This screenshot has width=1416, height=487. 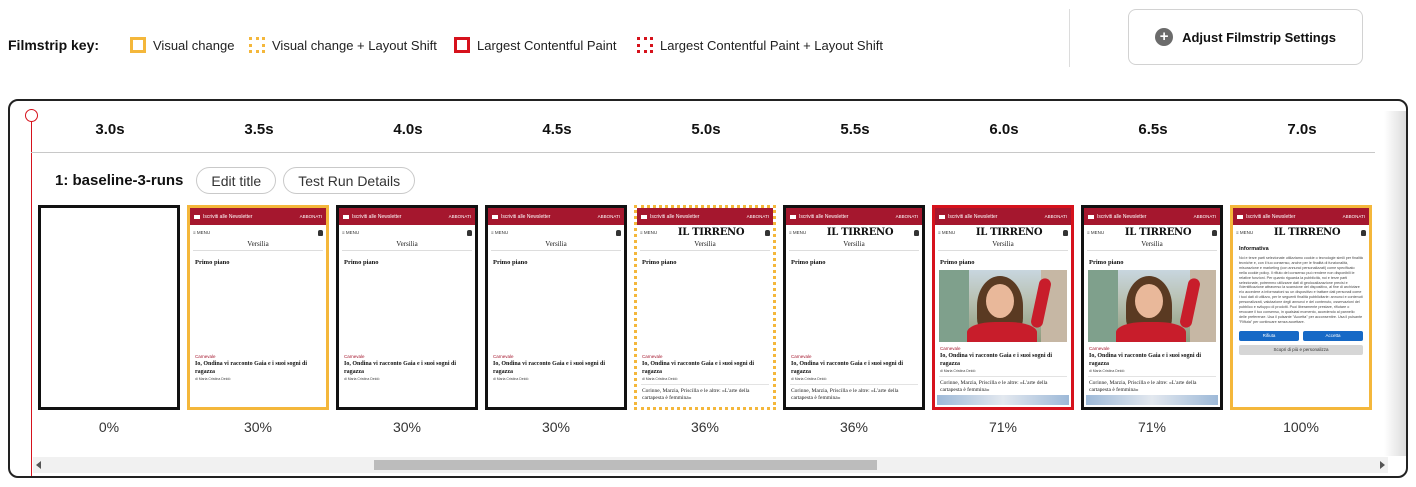 What do you see at coordinates (625, 465) in the screenshot?
I see `scrollbar-thumb` at bounding box center [625, 465].